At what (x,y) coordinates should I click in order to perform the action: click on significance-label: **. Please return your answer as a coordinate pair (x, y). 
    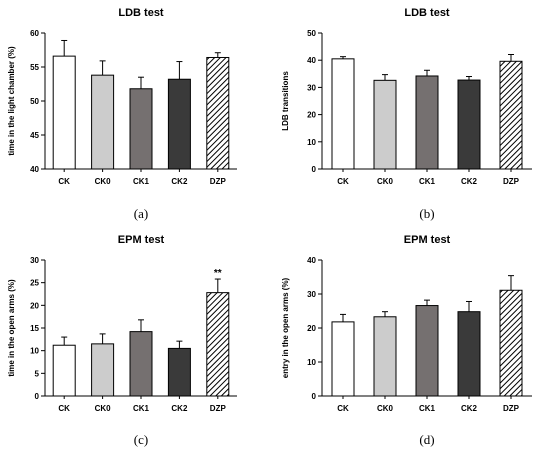
    Looking at the image, I should click on (218, 273).